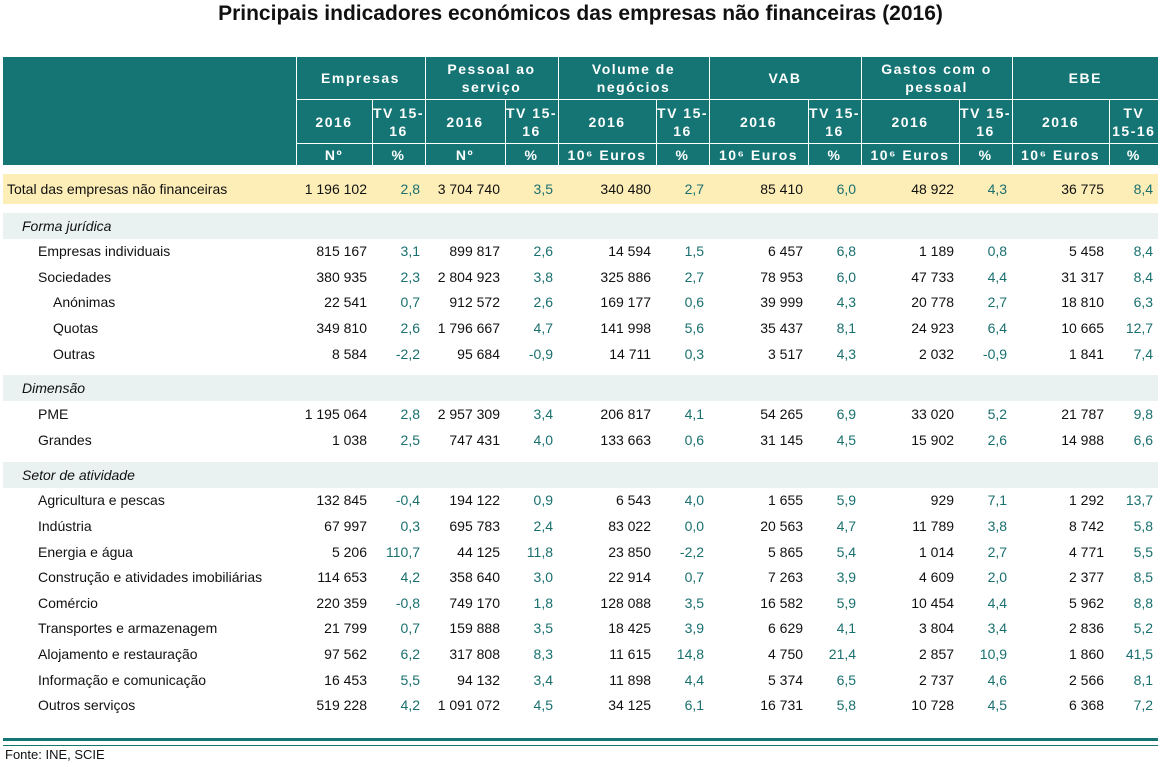 The height and width of the screenshot is (767, 1161). What do you see at coordinates (407, 353) in the screenshot?
I see `rate-cell: -2,2` at bounding box center [407, 353].